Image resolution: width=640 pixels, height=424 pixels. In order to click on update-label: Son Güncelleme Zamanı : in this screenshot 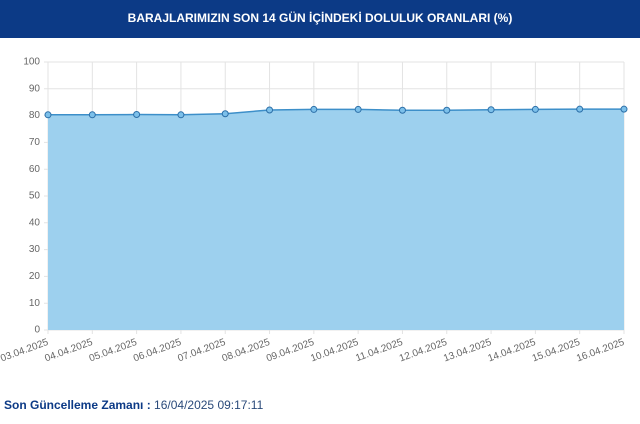, I will do `click(77, 405)`.